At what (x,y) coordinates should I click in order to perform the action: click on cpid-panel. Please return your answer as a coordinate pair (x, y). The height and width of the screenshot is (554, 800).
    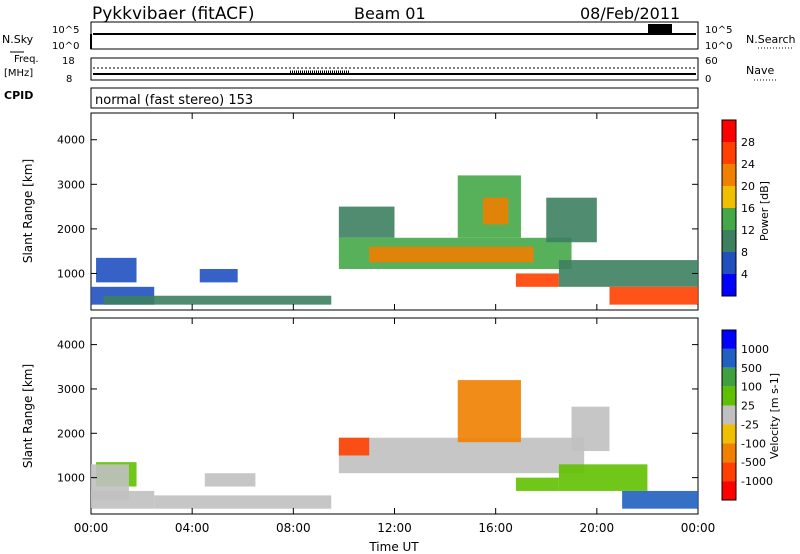
    Looking at the image, I should click on (394, 98).